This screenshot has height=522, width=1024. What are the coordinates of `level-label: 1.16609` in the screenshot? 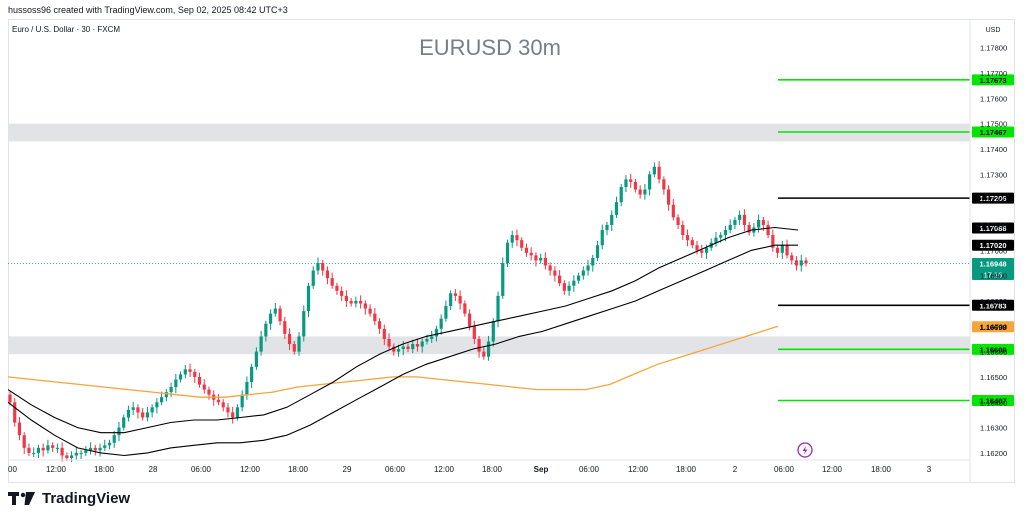 It's located at (992, 349).